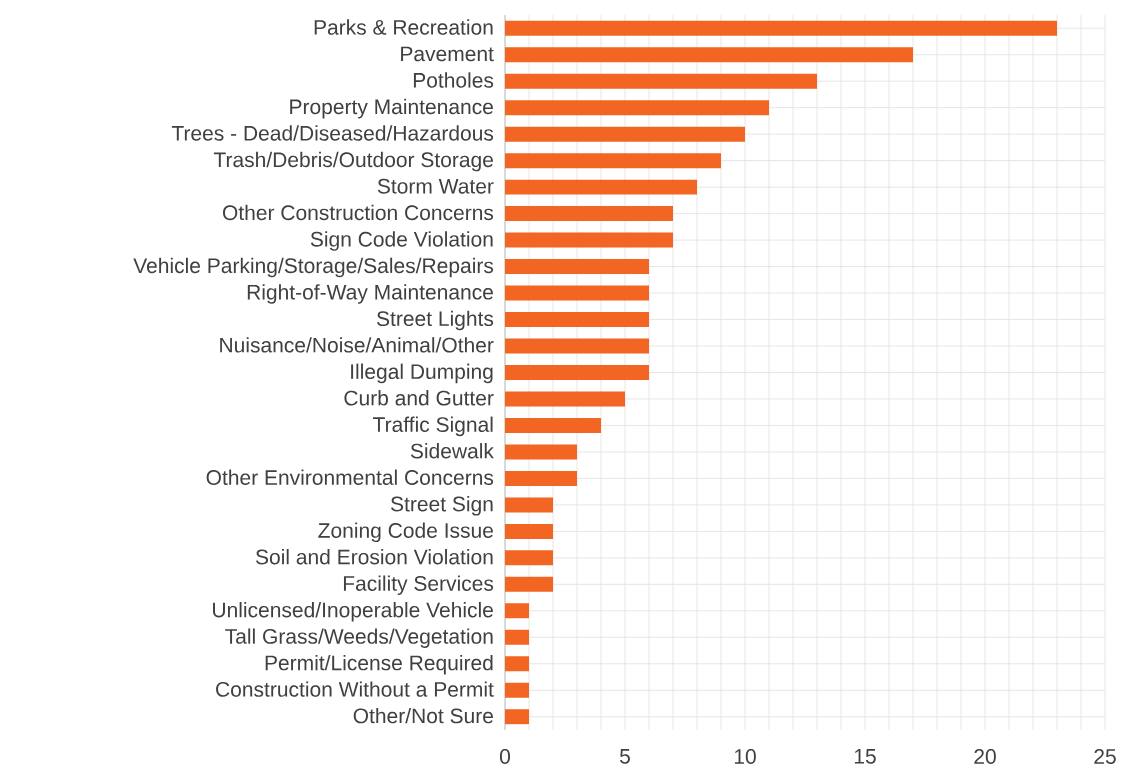  Describe the element at coordinates (357, 345) in the screenshot. I see `y-tick-label: Nuisance/Noise/Animal/Other` at that location.